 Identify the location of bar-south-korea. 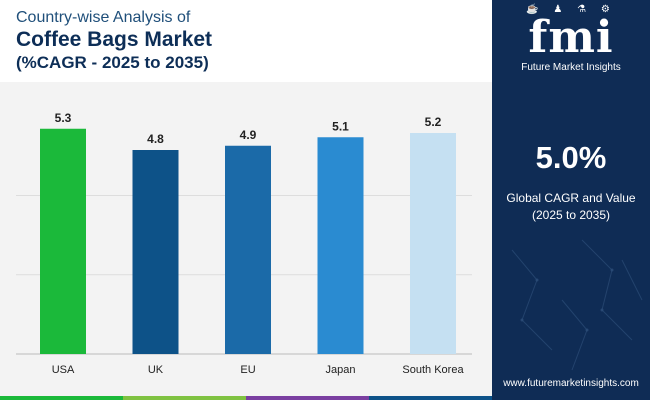
(433, 243).